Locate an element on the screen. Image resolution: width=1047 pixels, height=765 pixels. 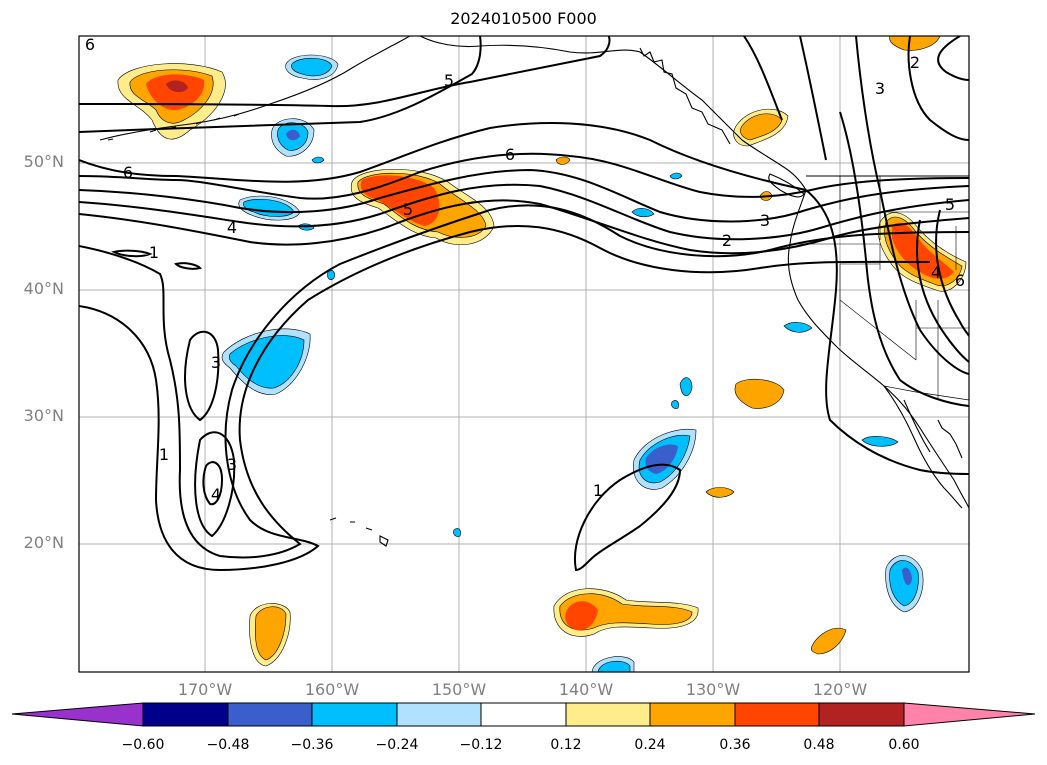
longitude-label: 160°W is located at coordinates (332, 689).